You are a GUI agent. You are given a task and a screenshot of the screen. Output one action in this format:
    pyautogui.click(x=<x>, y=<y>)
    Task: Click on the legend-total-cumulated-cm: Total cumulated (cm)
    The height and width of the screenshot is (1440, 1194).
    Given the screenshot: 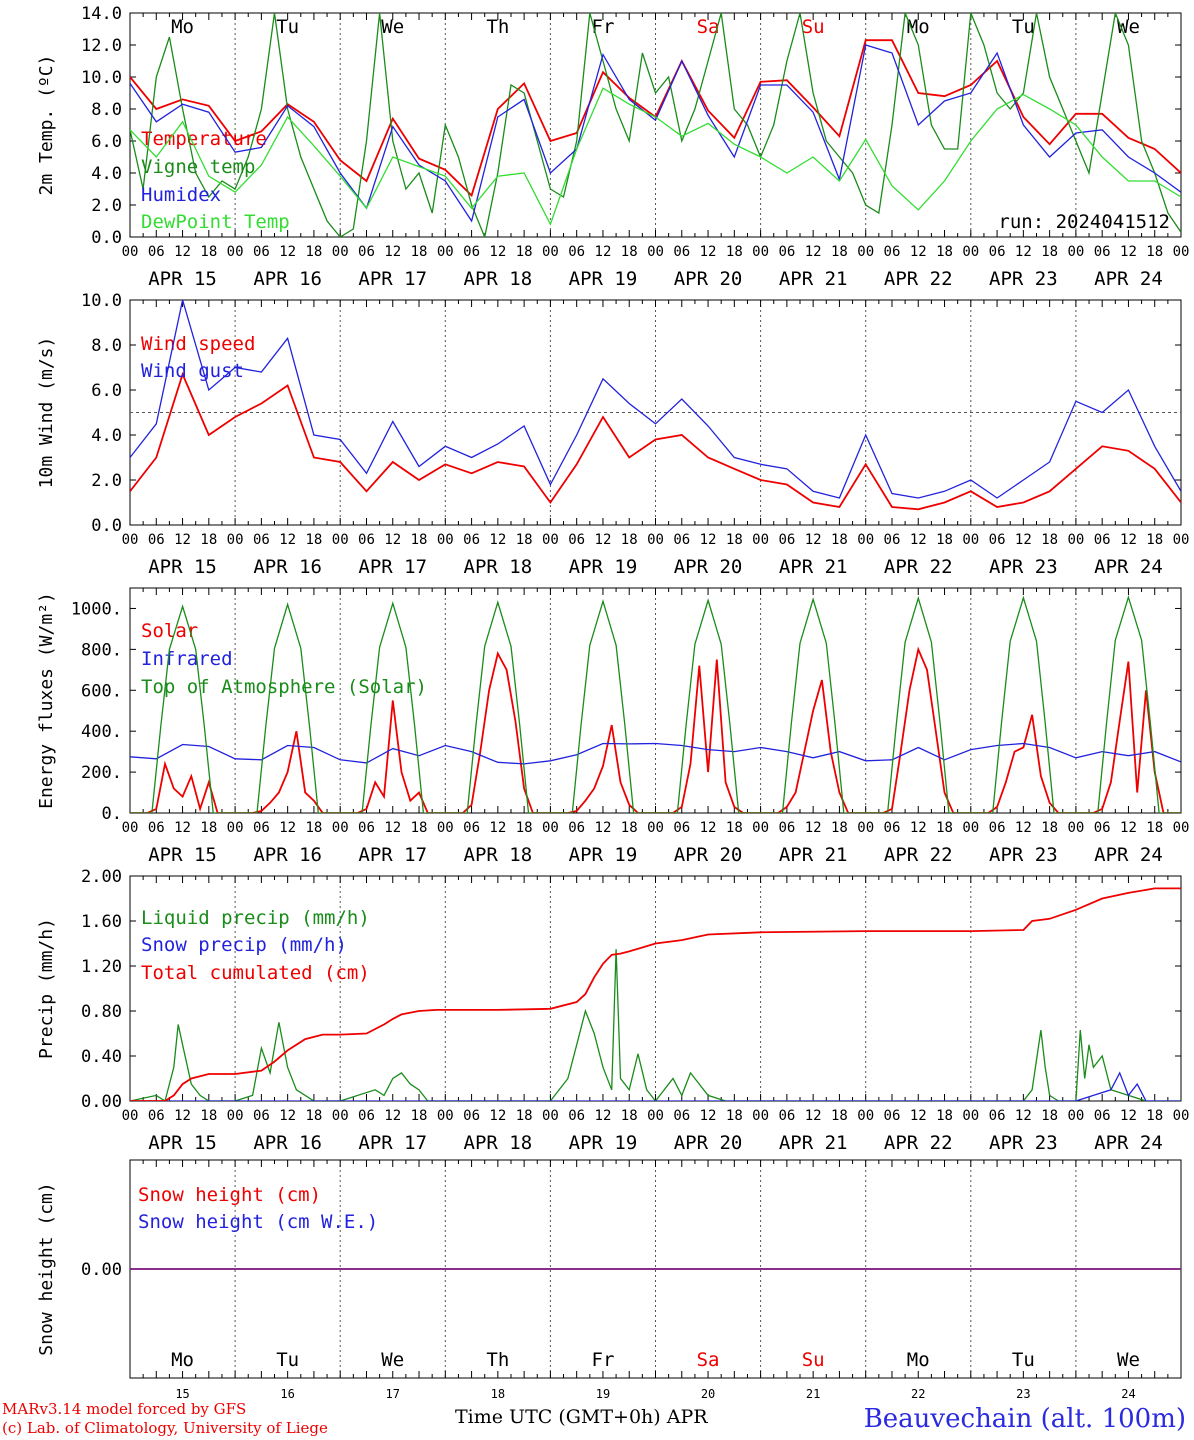 What is the action you would take?
    pyautogui.click(x=255, y=973)
    